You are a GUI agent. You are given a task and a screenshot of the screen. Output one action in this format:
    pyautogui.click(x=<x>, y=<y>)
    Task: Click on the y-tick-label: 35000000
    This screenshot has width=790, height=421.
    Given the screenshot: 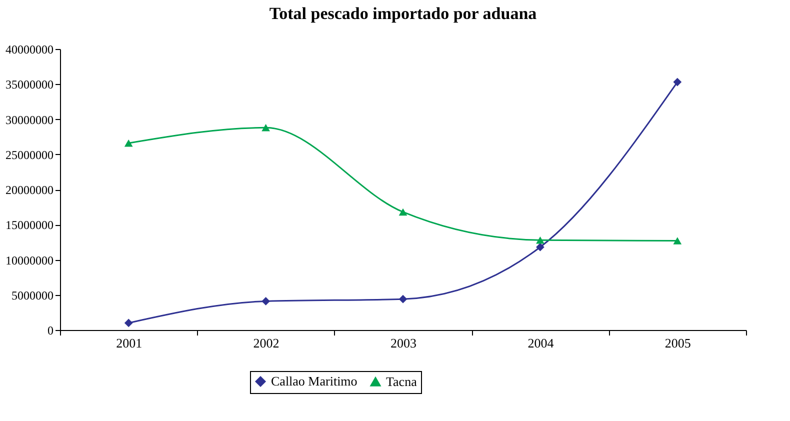 What is the action you would take?
    pyautogui.click(x=30, y=85)
    